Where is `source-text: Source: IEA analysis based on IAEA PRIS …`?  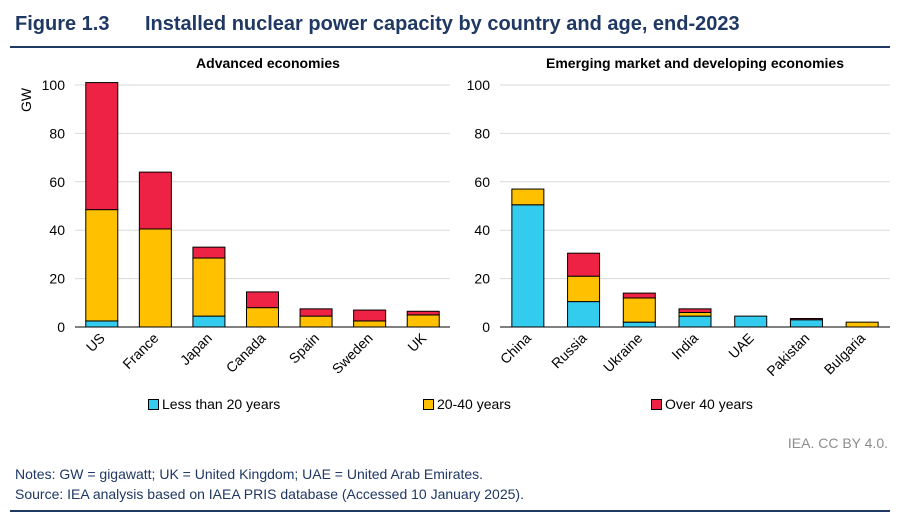 source-text: Source: IEA analysis based on IAEA PRIS … is located at coordinates (269, 494).